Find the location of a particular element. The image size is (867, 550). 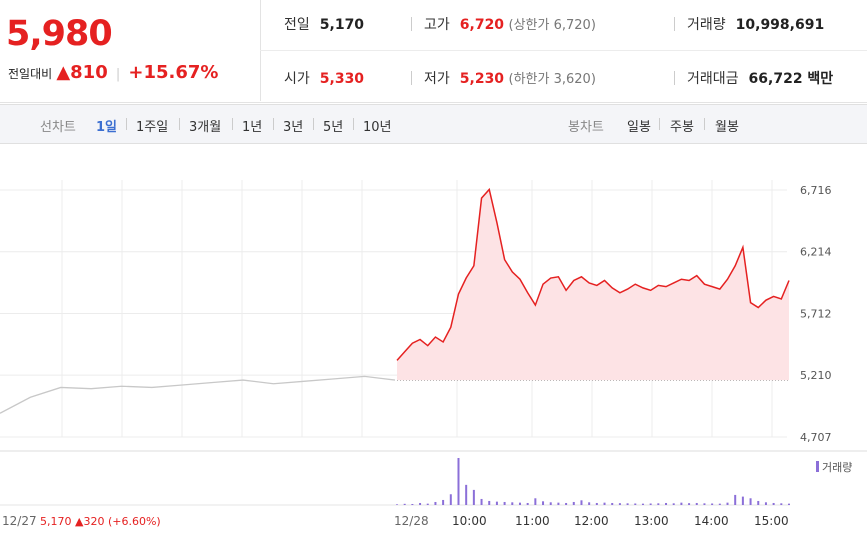

y-tick-label: 5,712 is located at coordinates (816, 313).